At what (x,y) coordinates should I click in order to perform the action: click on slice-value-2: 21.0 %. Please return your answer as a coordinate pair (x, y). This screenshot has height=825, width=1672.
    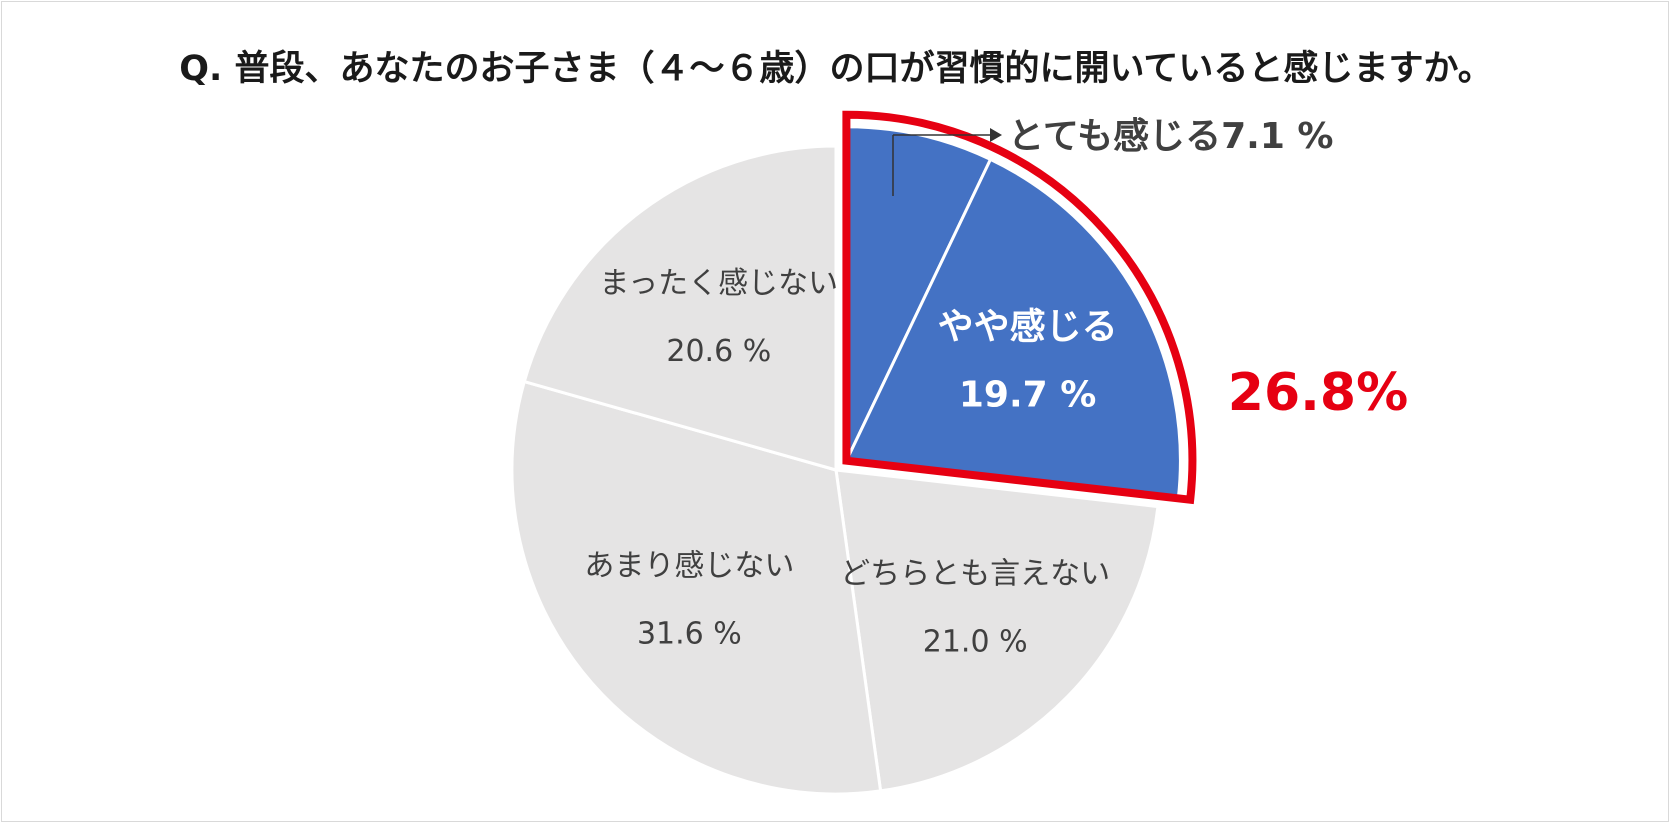
    Looking at the image, I should click on (975, 642).